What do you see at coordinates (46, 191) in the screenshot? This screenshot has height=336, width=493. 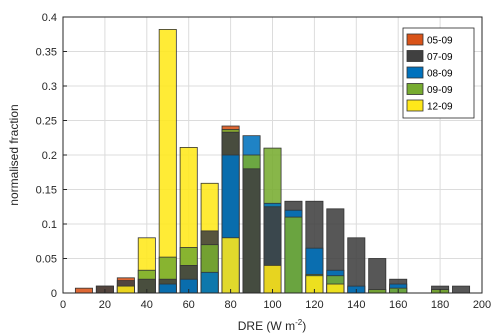 I see `y-tick-label: 0.15` at bounding box center [46, 191].